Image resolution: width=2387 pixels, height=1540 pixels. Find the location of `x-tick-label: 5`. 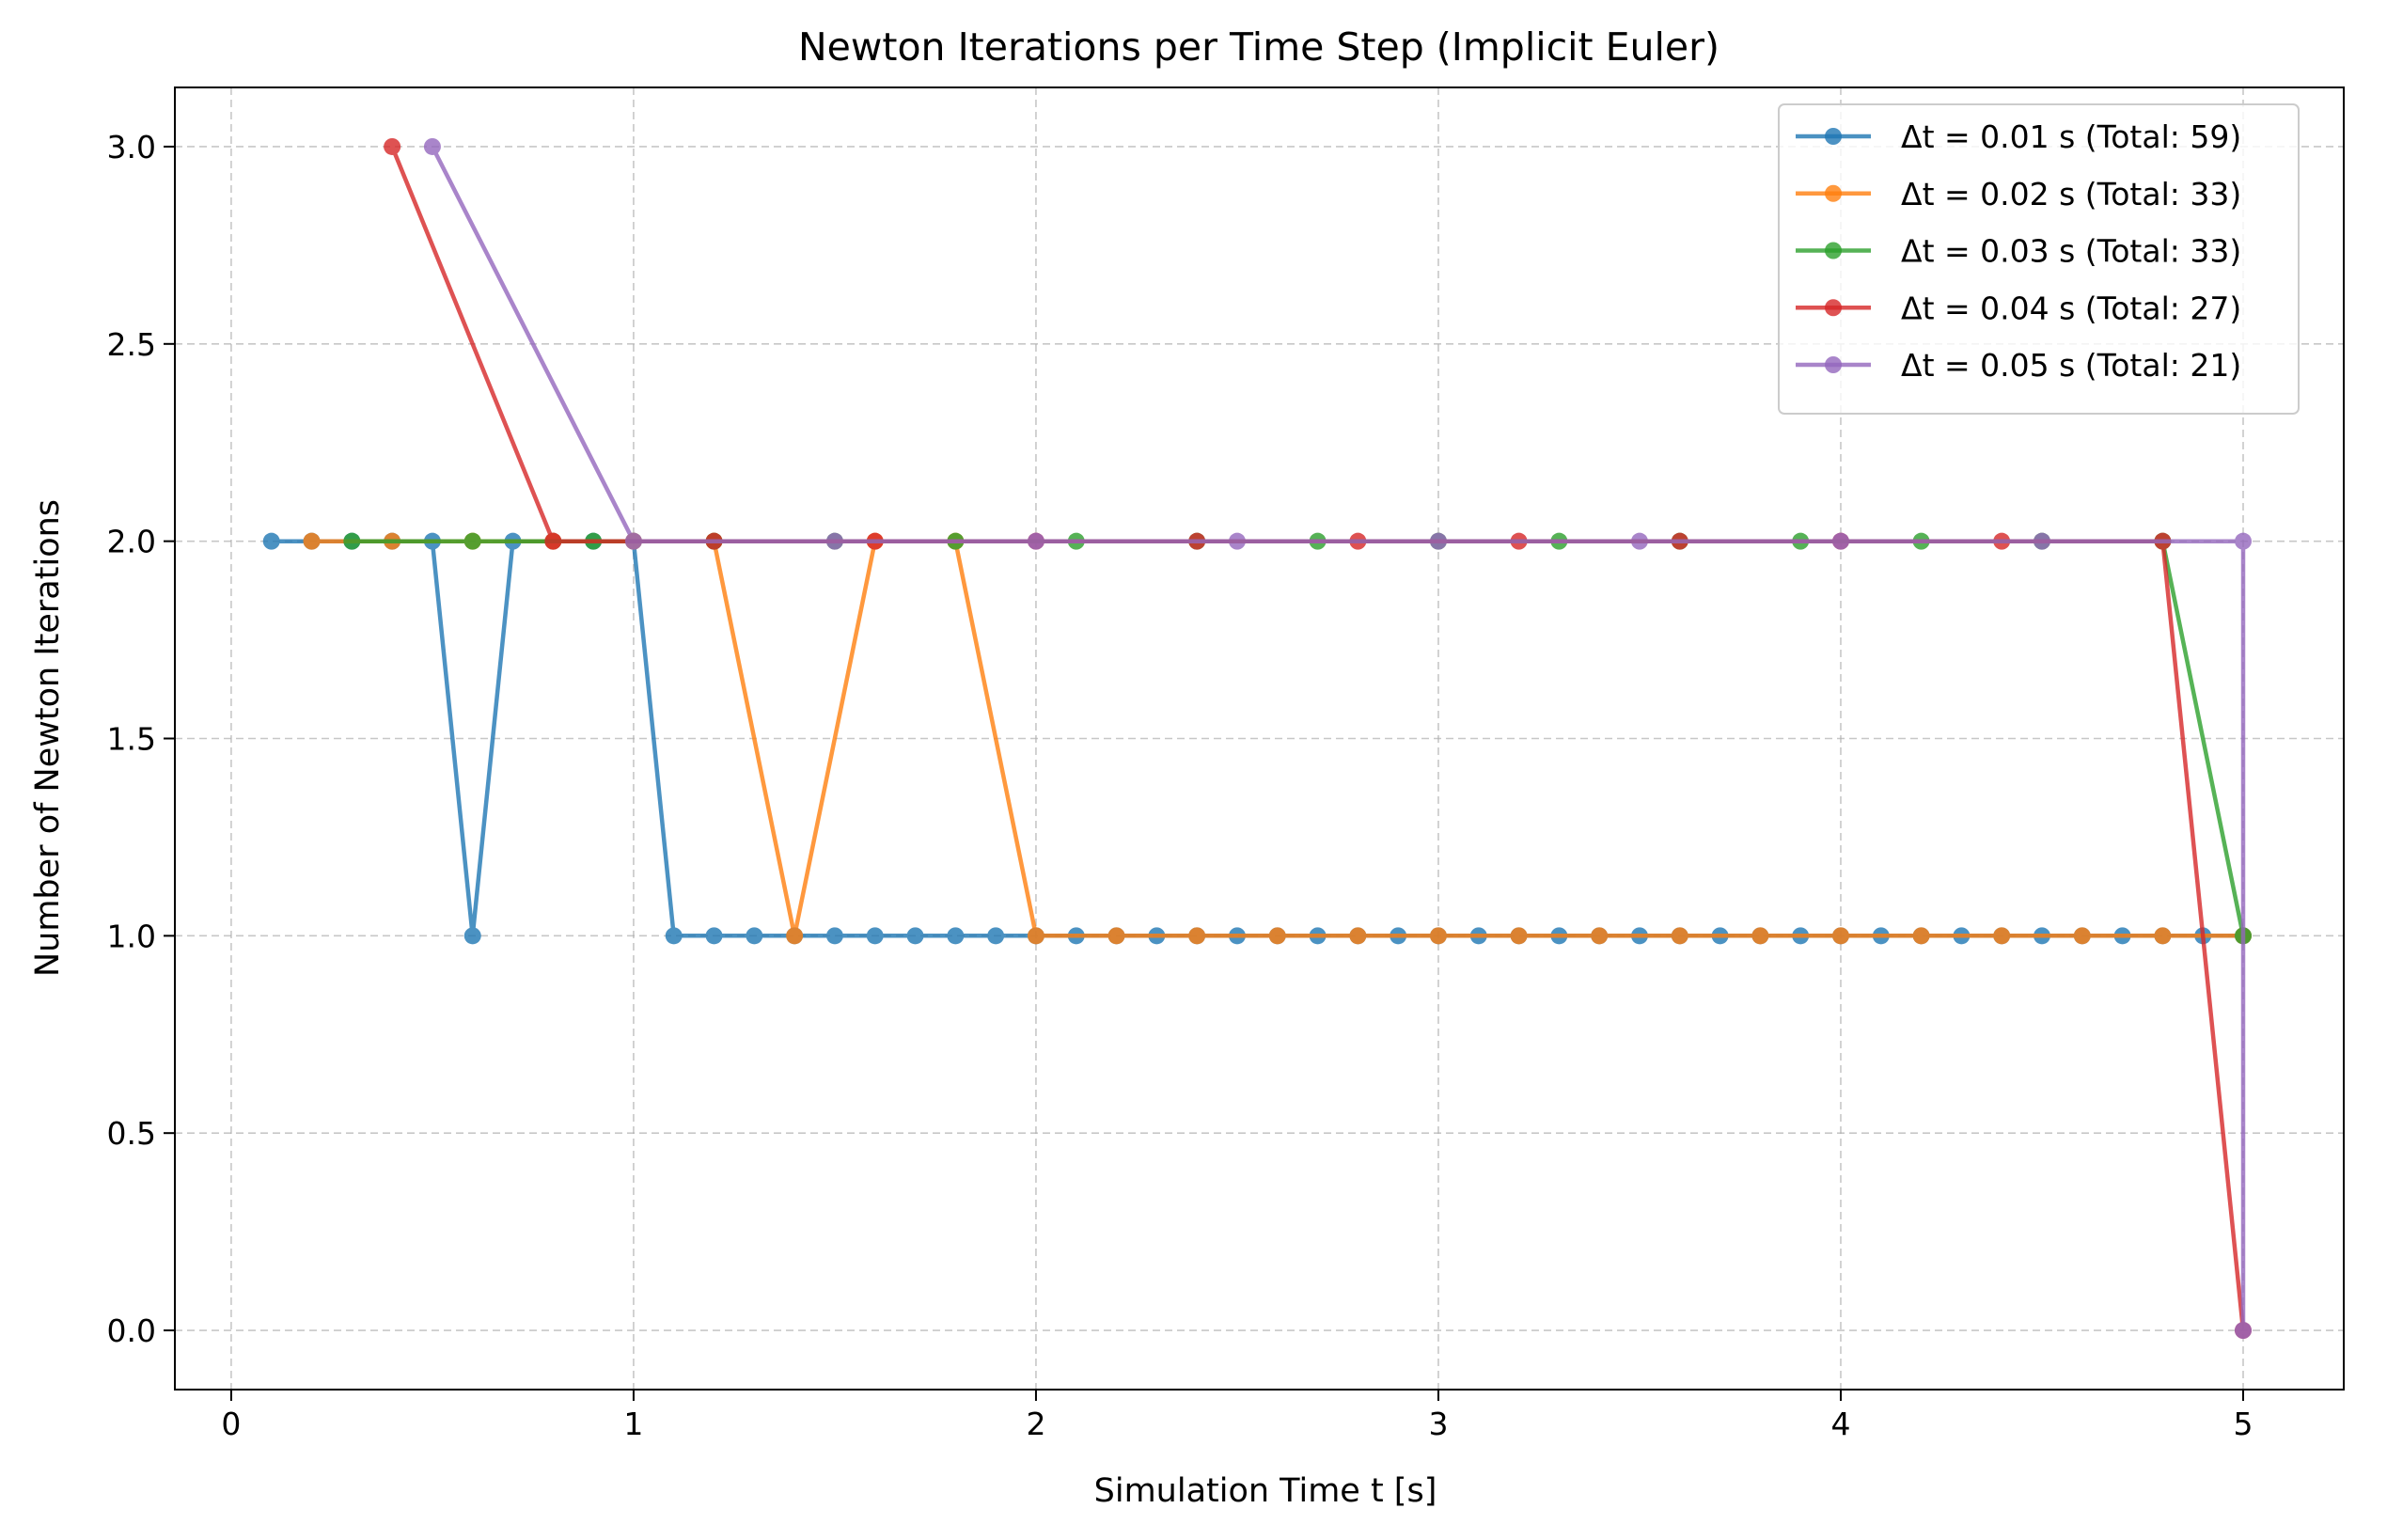

x-tick-label: 5 is located at coordinates (2243, 1424).